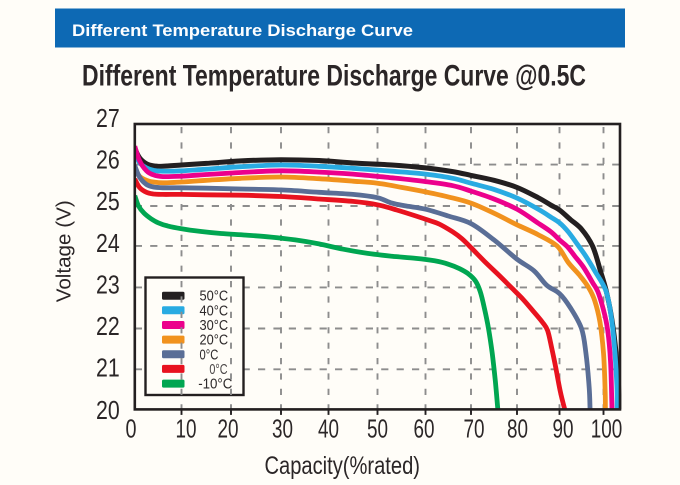  What do you see at coordinates (108, 326) in the screenshot?
I see `svg-text: 22` at bounding box center [108, 326].